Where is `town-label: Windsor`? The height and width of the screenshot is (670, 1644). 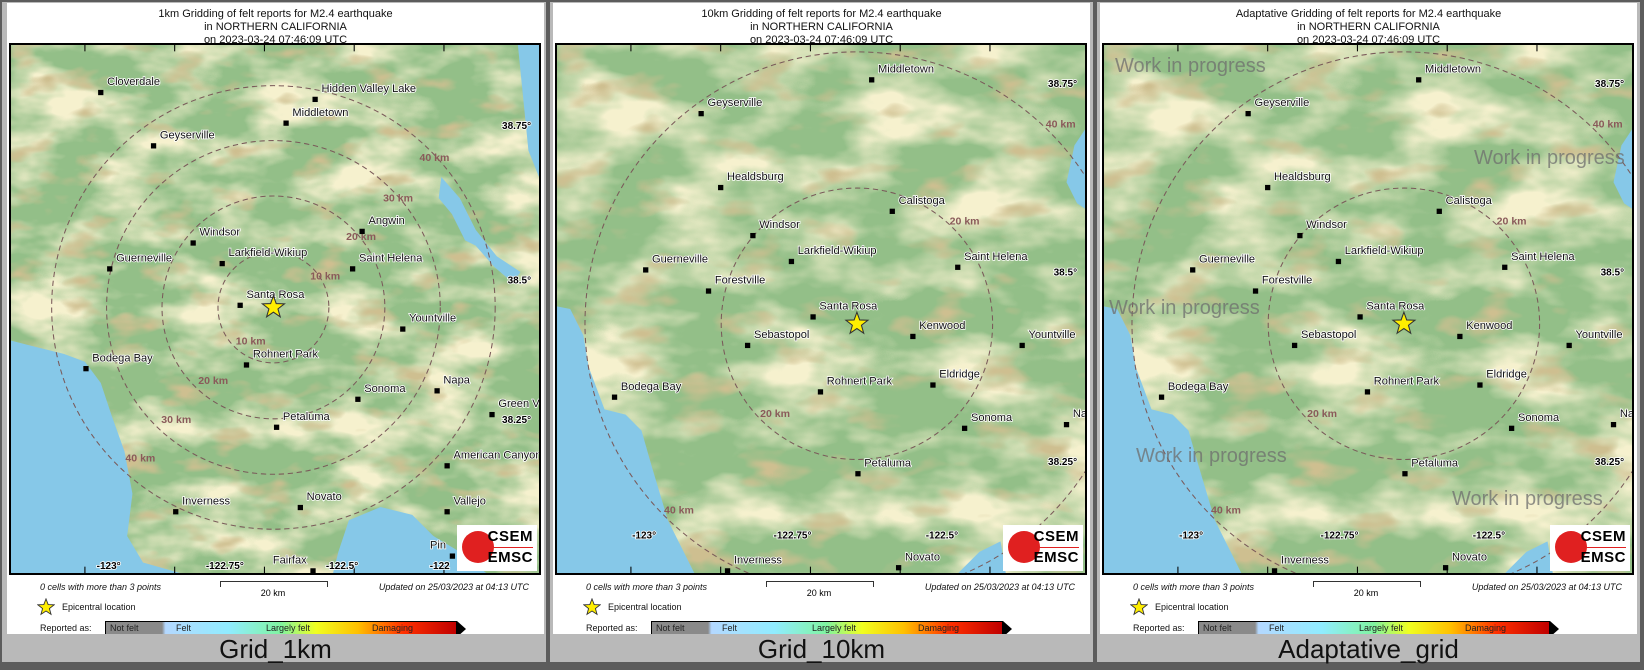
town-label: Windsor is located at coordinates (1326, 225).